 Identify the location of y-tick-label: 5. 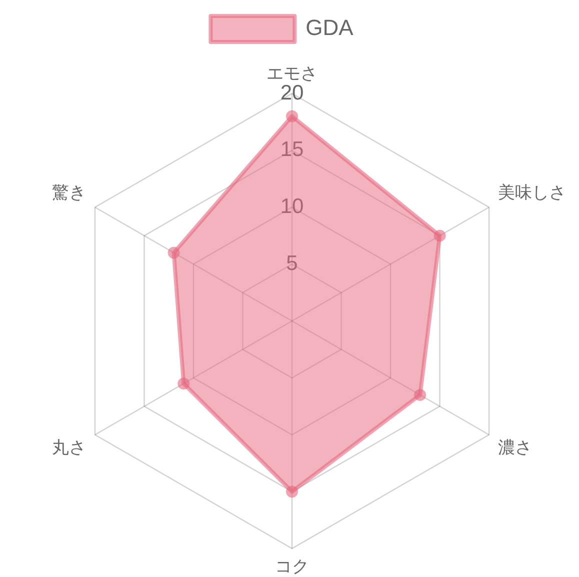
(292, 263).